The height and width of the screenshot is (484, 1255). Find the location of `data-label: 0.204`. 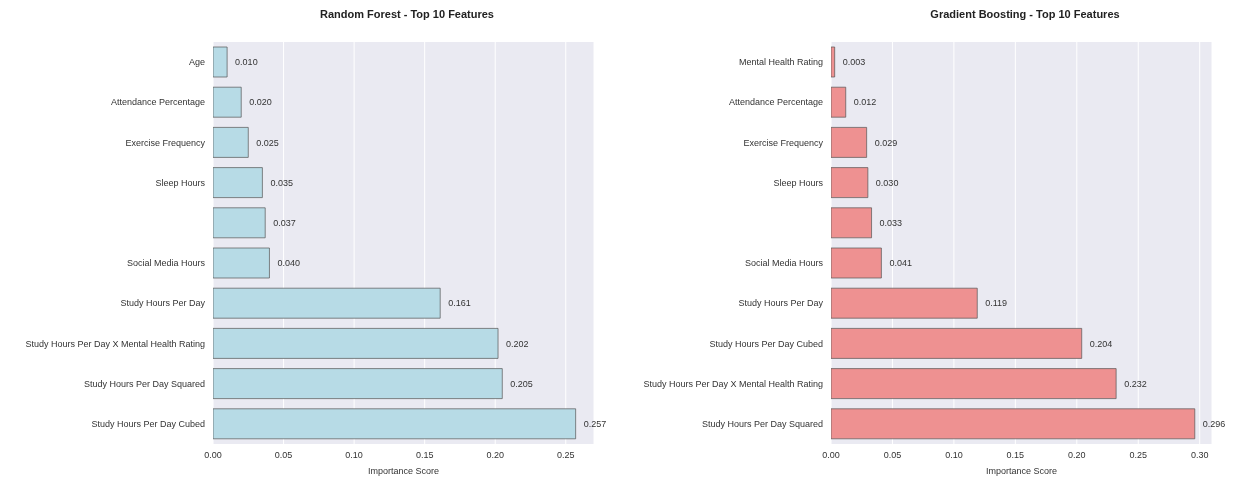

data-label: 0.204 is located at coordinates (1101, 343).